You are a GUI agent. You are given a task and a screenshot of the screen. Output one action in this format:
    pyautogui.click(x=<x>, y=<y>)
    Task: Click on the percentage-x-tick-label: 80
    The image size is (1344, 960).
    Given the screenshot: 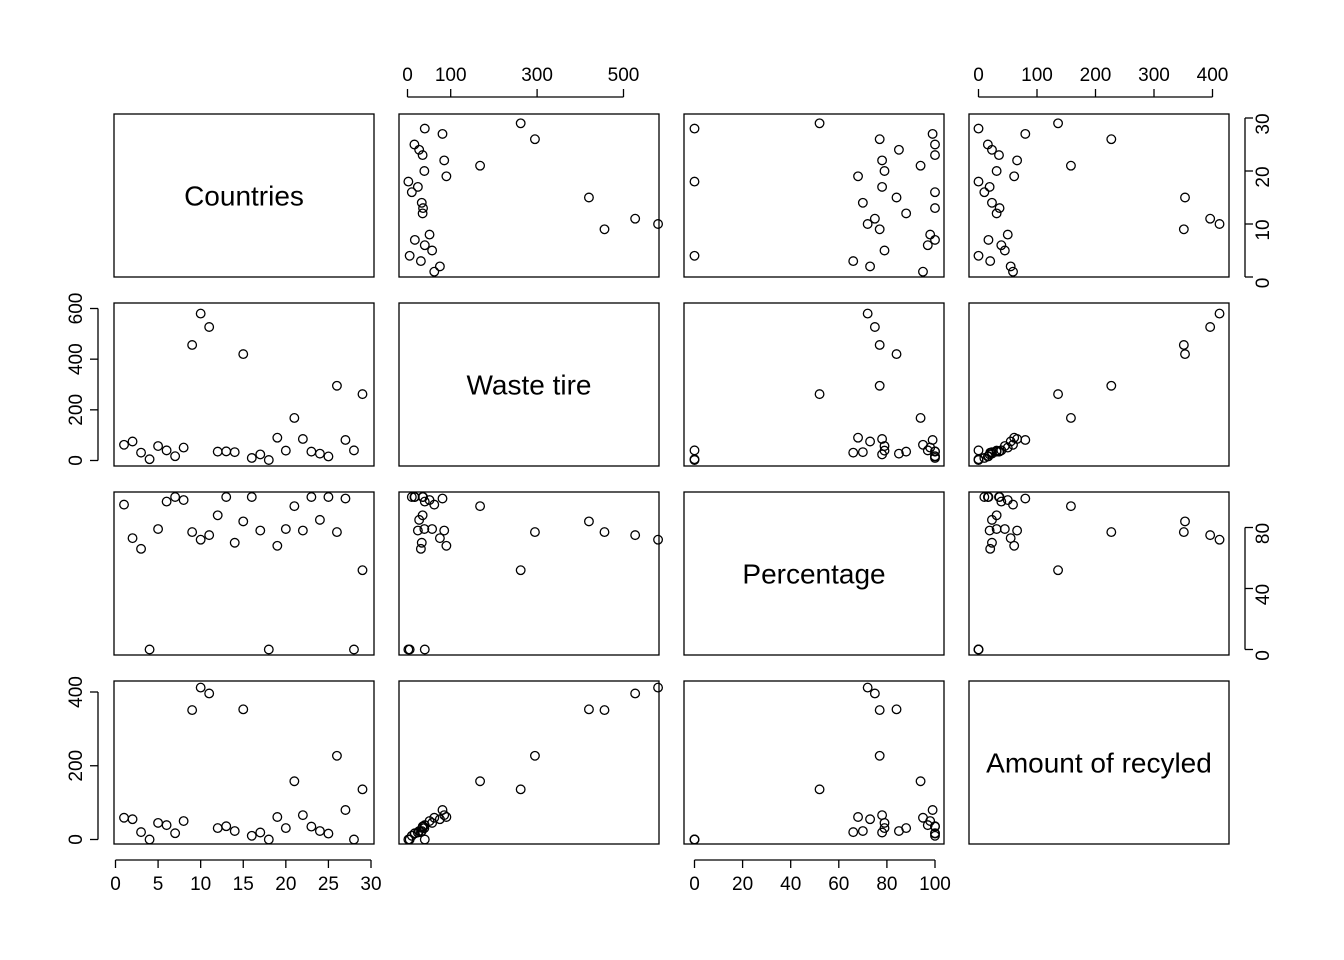 What is the action you would take?
    pyautogui.click(x=886, y=884)
    